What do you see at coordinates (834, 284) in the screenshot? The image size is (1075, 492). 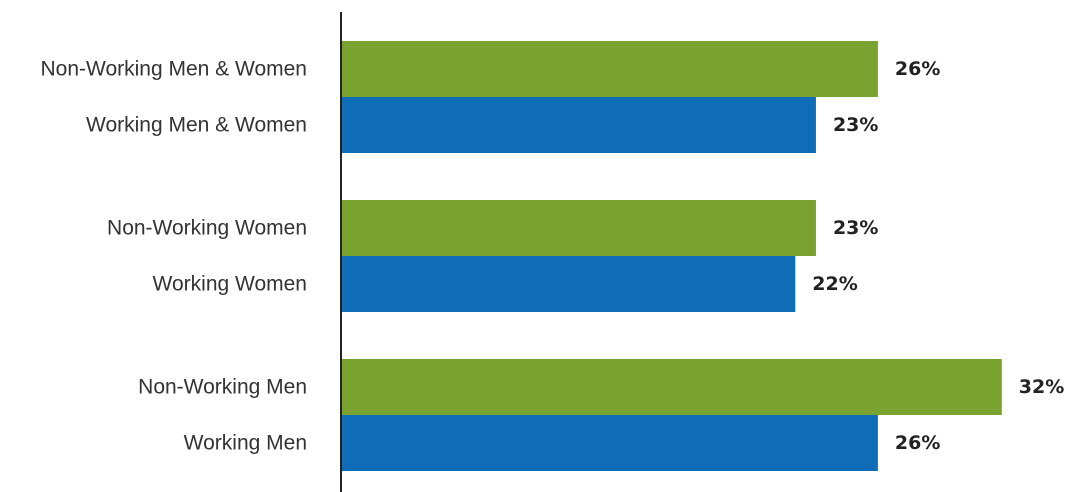 I see `value-label: 22%` at bounding box center [834, 284].